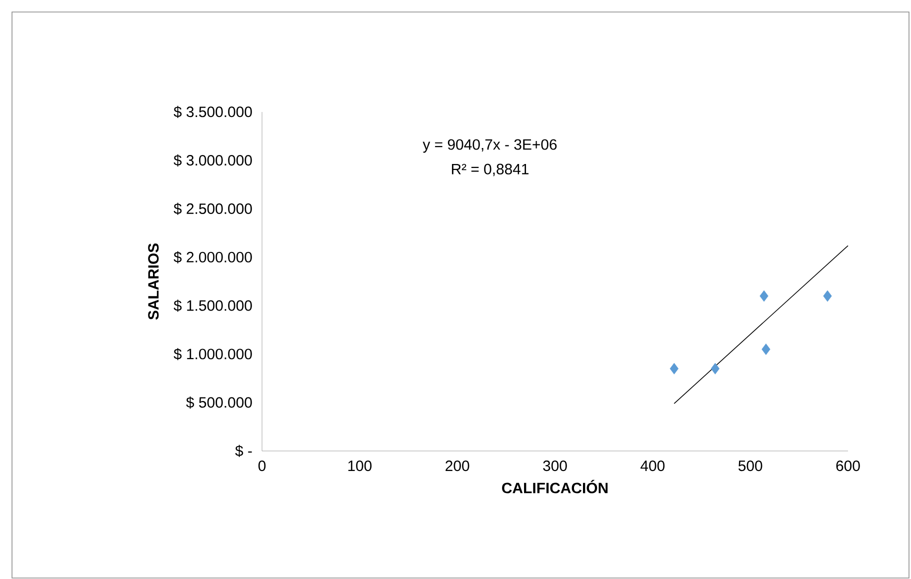 The height and width of the screenshot is (579, 911). What do you see at coordinates (243, 451) in the screenshot?
I see `y-tick-label: $ -` at bounding box center [243, 451].